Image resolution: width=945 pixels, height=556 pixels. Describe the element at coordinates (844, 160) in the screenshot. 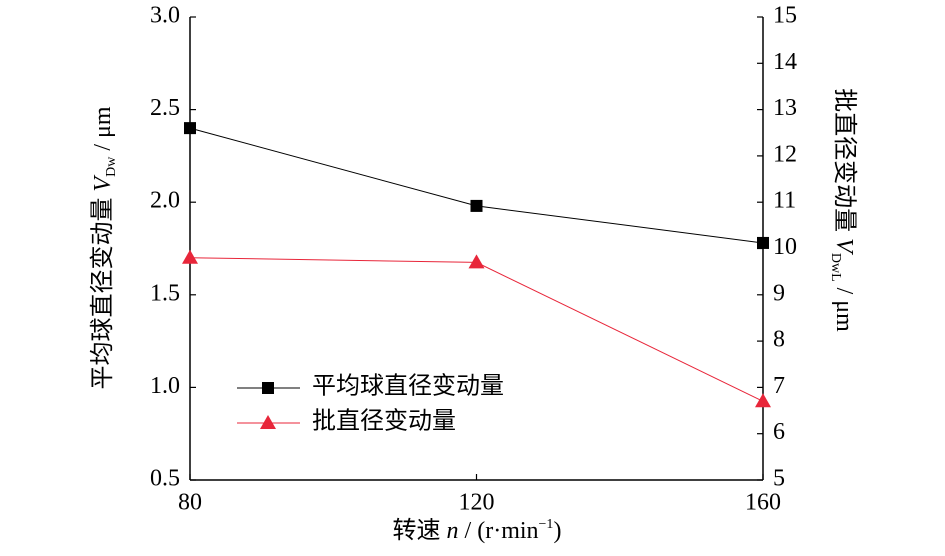

I see `y2-label-text: 批直径变动量` at that location.